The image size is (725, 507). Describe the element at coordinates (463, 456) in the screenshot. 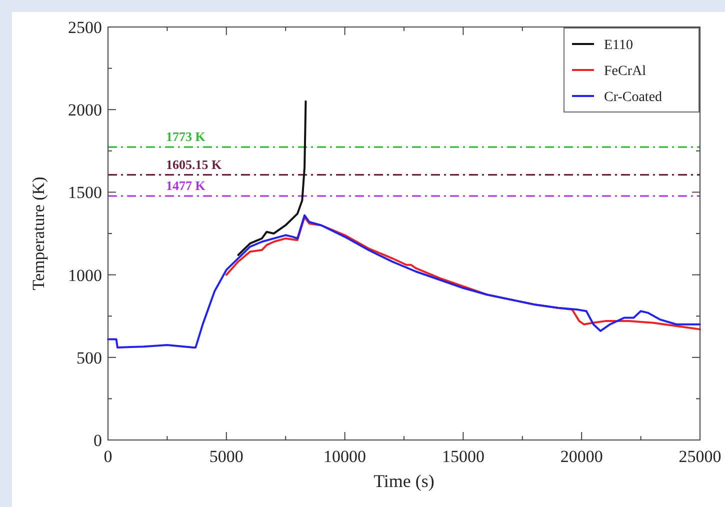

I see `x-tick-label: 15000` at that location.